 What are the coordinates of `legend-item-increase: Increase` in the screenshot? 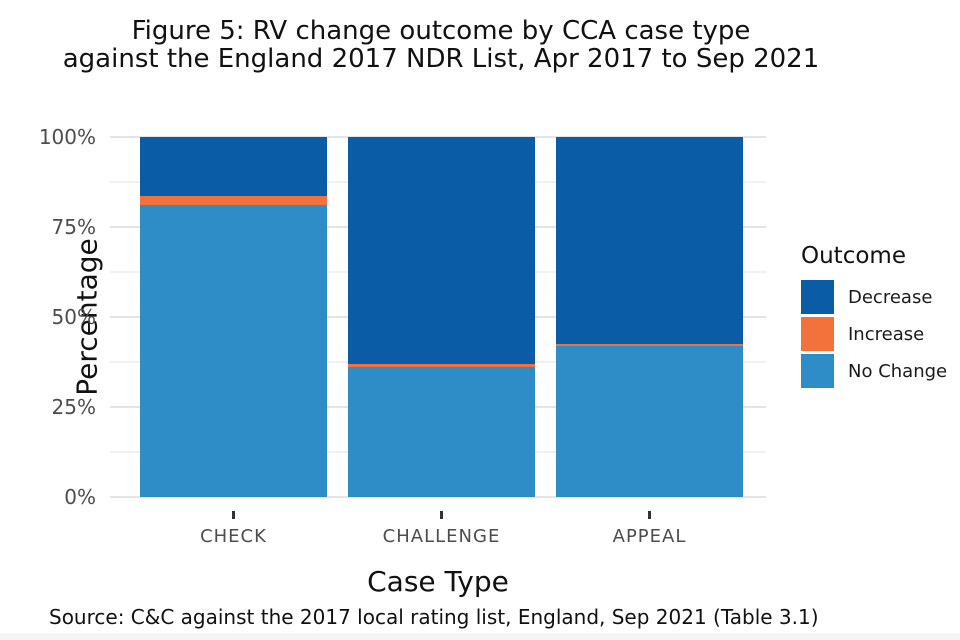 It's located at (874, 334).